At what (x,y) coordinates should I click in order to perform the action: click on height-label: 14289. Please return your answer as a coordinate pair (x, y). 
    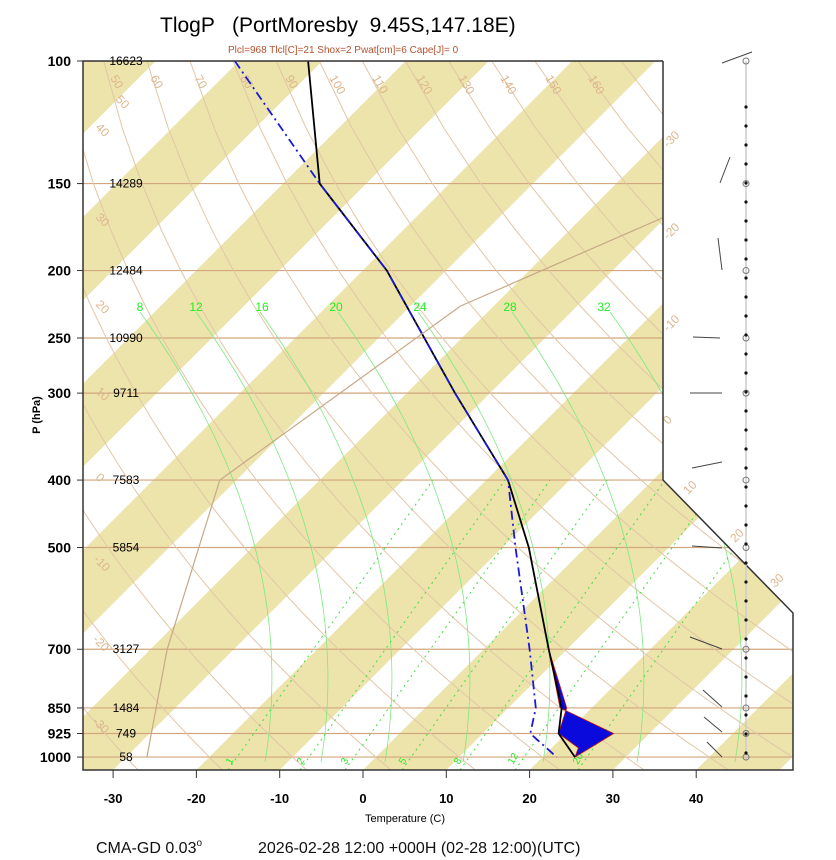
    Looking at the image, I should click on (126, 184).